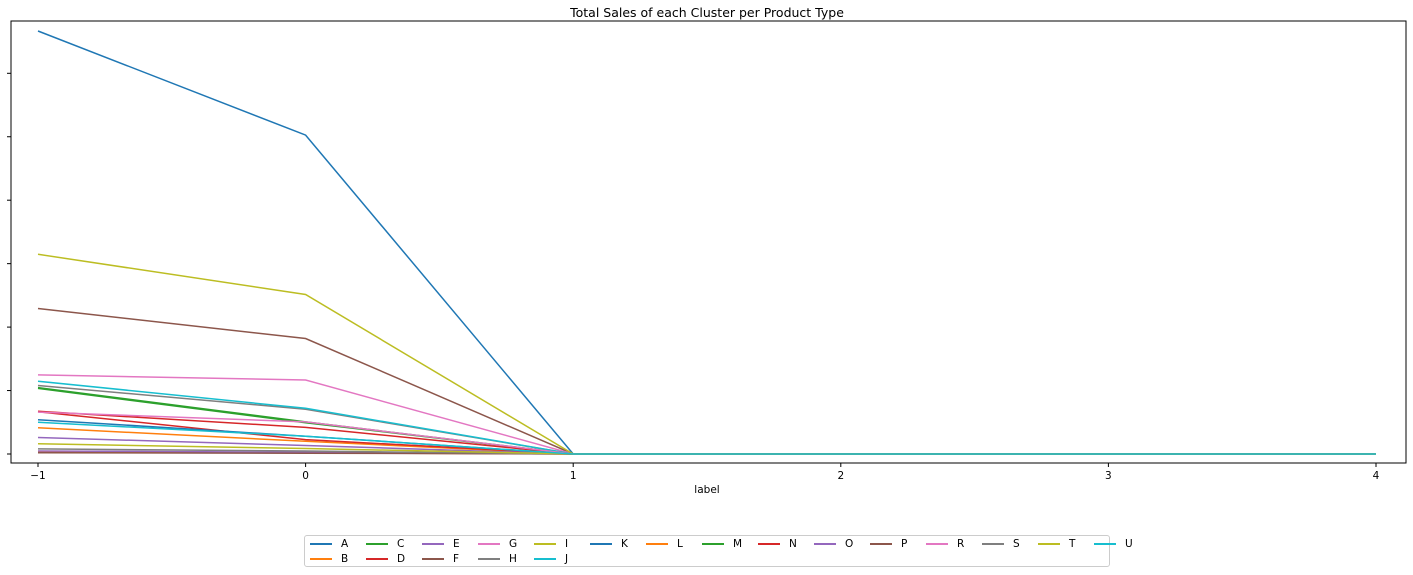  I want to click on legend-entry-O: O, so click(833, 544).